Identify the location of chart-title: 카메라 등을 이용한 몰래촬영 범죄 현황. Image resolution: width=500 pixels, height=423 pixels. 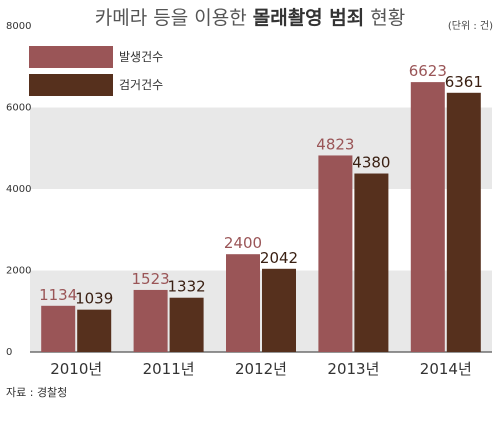
(250, 18).